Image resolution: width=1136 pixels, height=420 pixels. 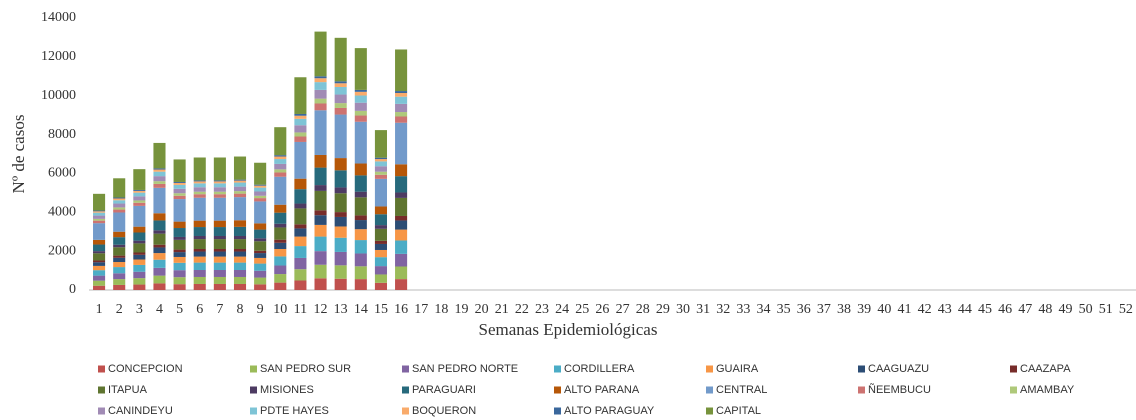 I want to click on x-tick-label: 23, so click(x=542, y=309).